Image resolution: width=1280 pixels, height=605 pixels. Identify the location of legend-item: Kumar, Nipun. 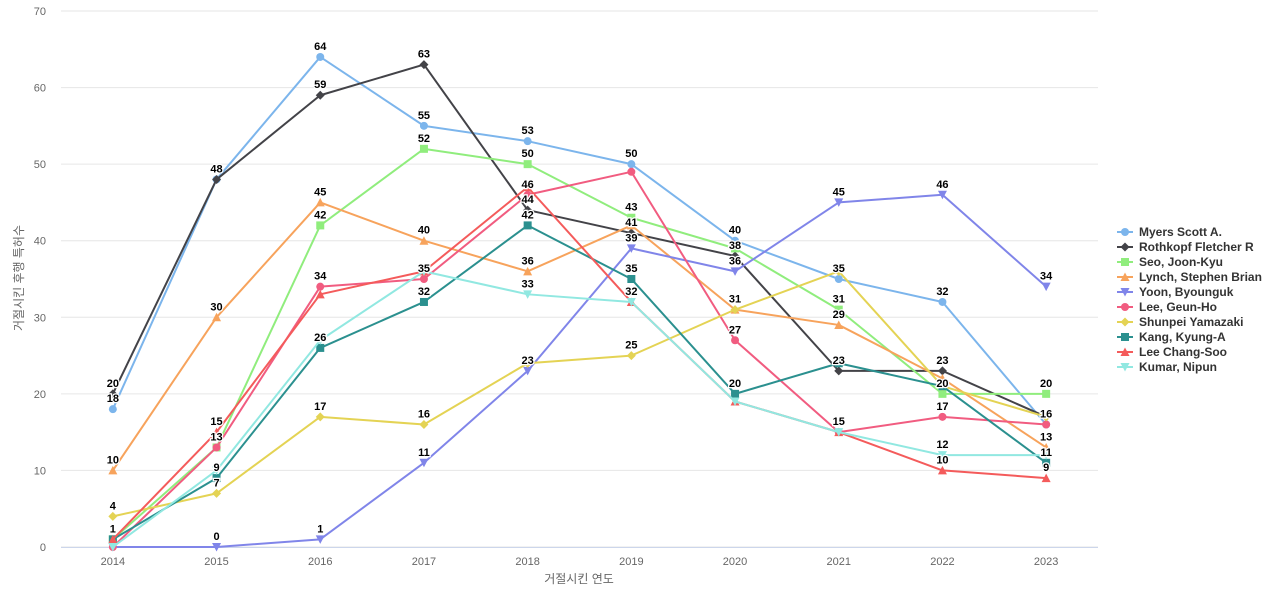
(1189, 366).